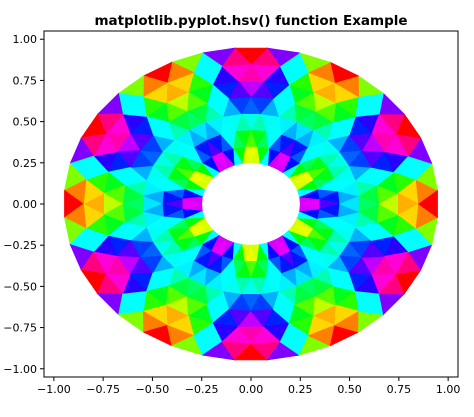 Image resolution: width=474 pixels, height=417 pixels. What do you see at coordinates (25, 163) in the screenshot?
I see `y-tick-label: 0.25` at bounding box center [25, 163].